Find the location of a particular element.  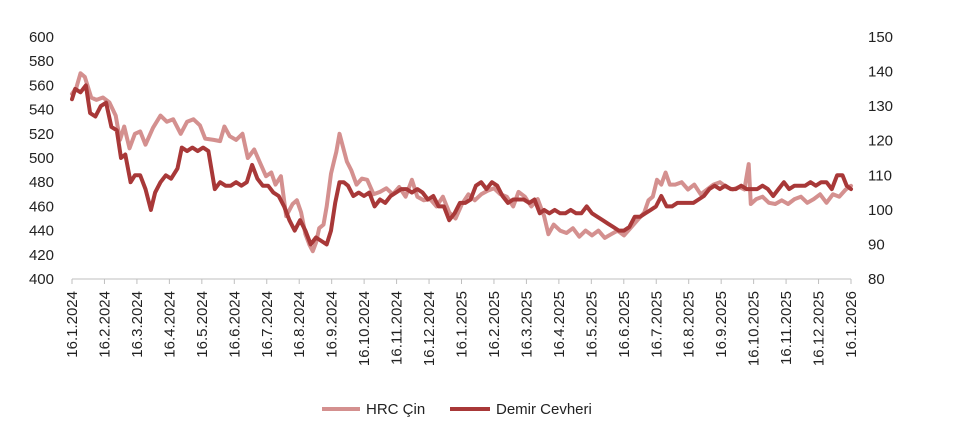

x-tick-label: 16.1.2024 is located at coordinates (72, 324).